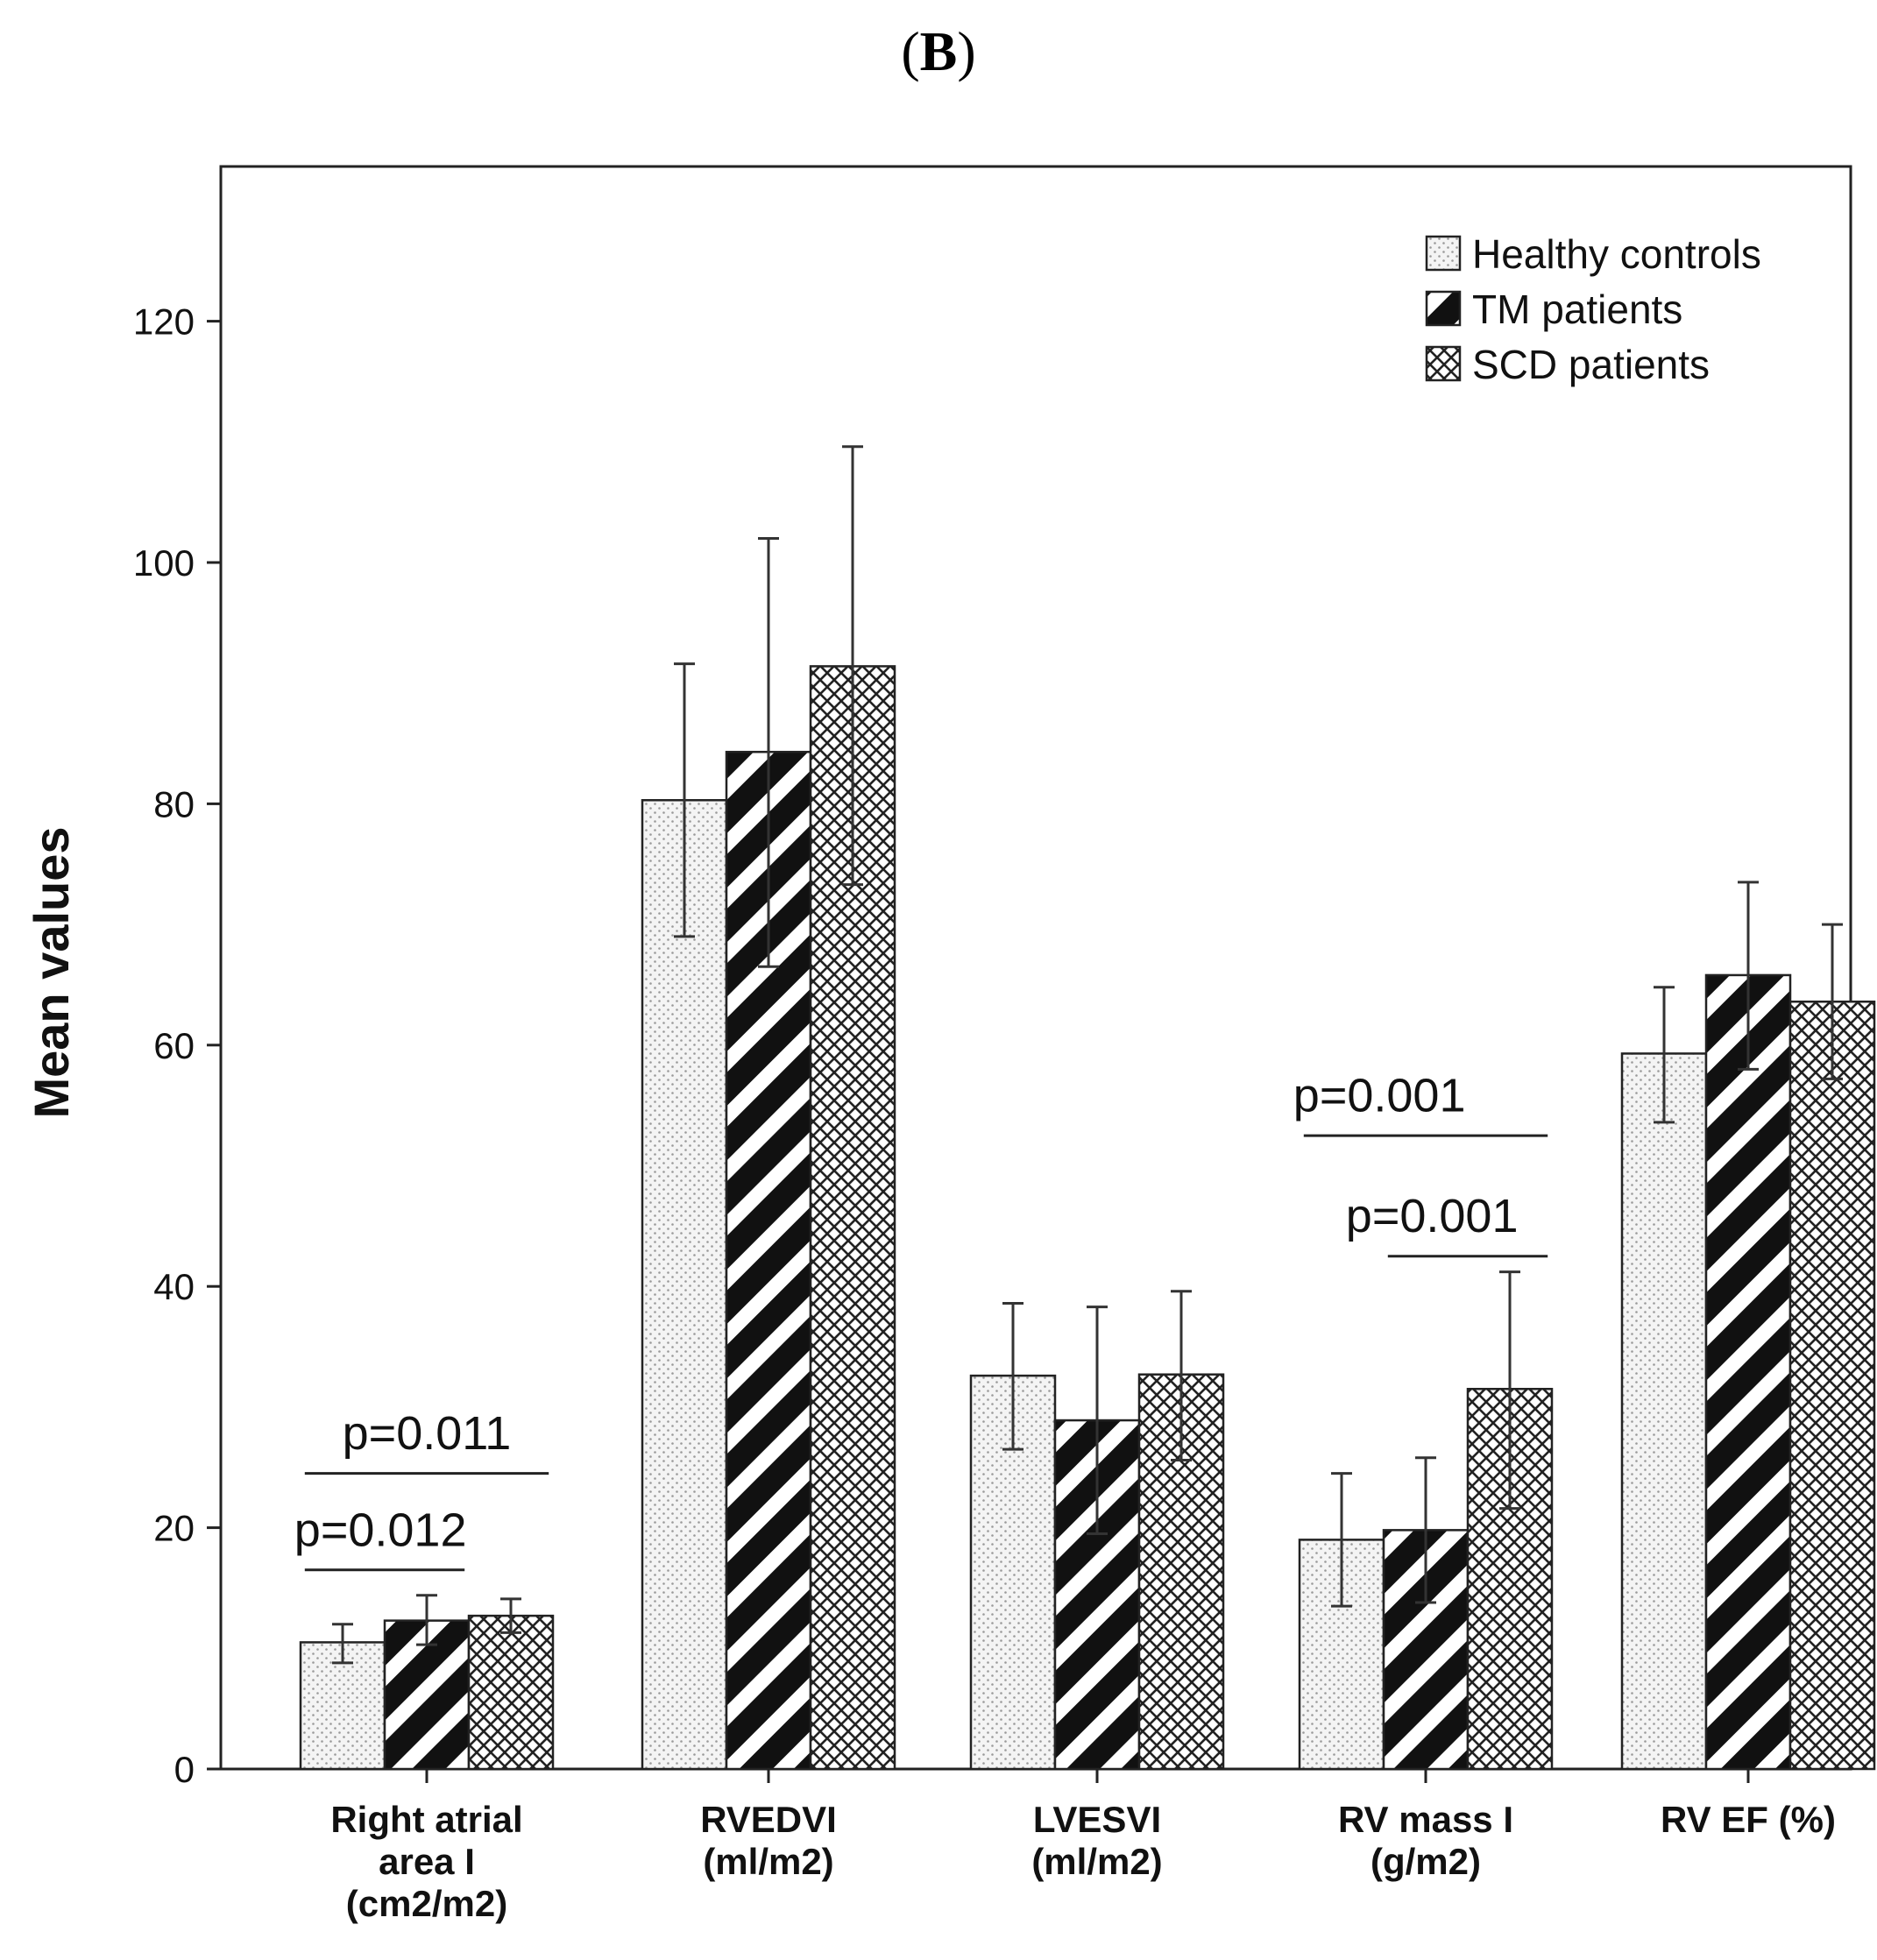  Describe the element at coordinates (1591, 364) in the screenshot. I see `legend-label-scd-patients: SCD patients` at that location.